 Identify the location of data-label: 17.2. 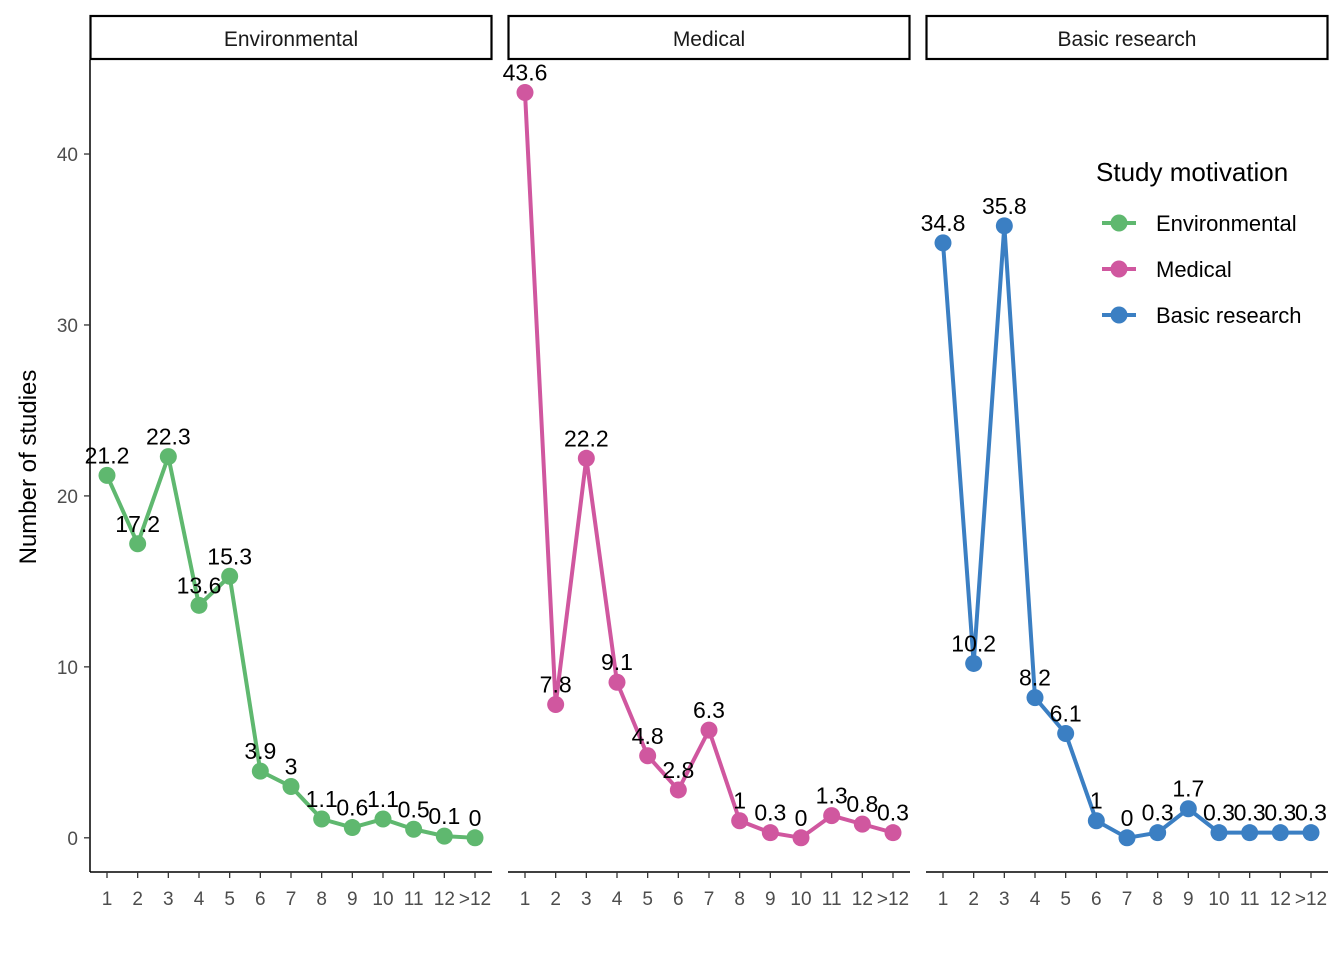
(137, 524).